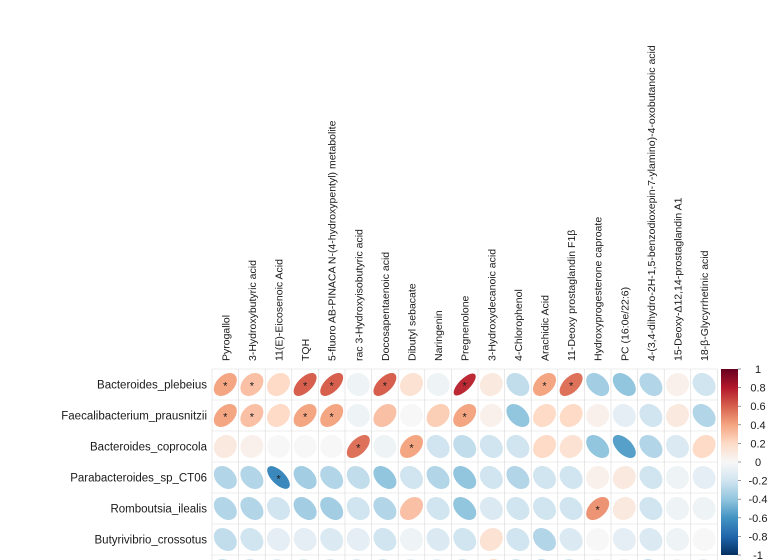 Image resolution: width=774 pixels, height=560 pixels. Describe the element at coordinates (758, 463) in the screenshot. I see `legend-tick-label: 0` at that location.